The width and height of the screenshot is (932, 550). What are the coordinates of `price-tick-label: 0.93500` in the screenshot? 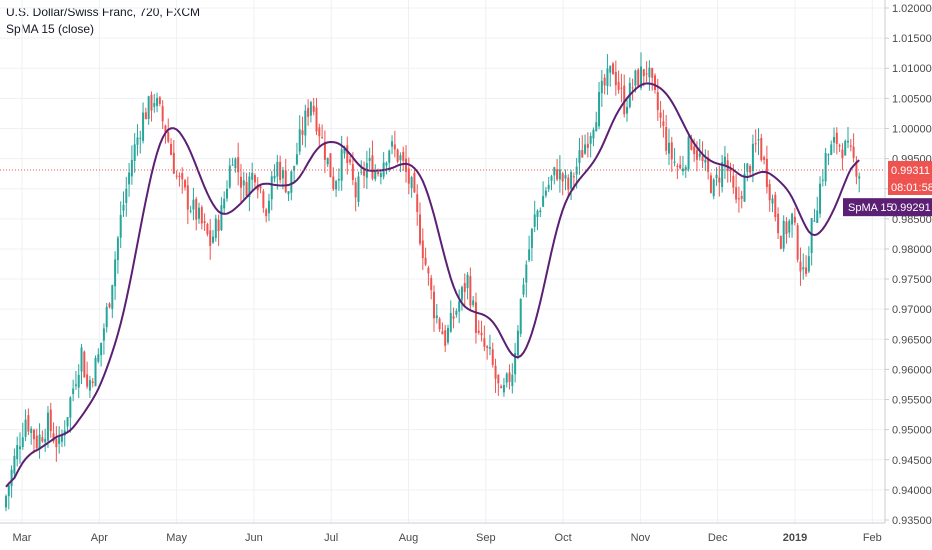 It's located at (912, 521).